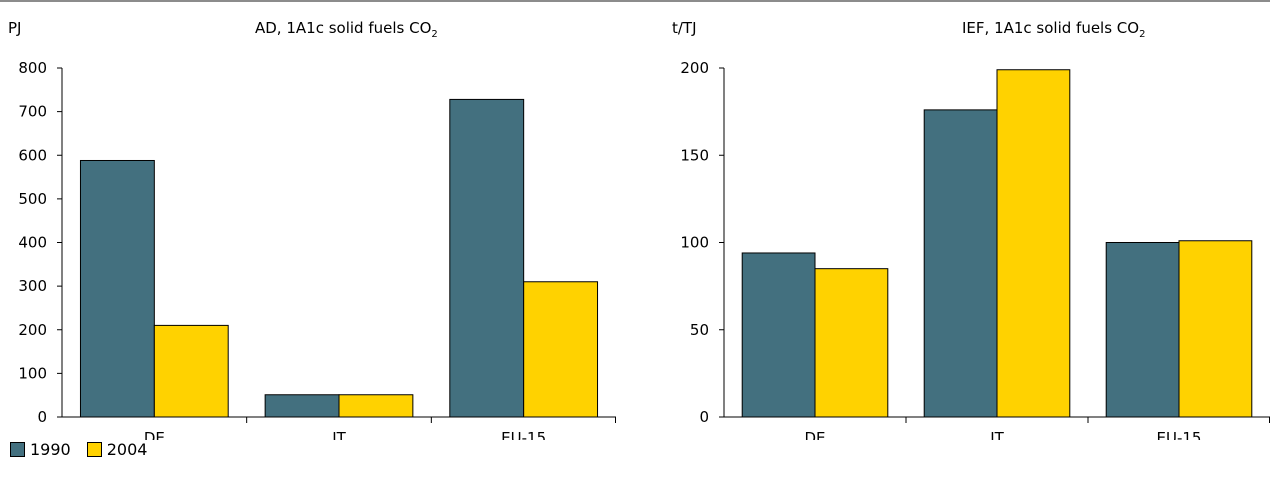  I want to click on chart2-bar-it-1990, so click(960, 263).